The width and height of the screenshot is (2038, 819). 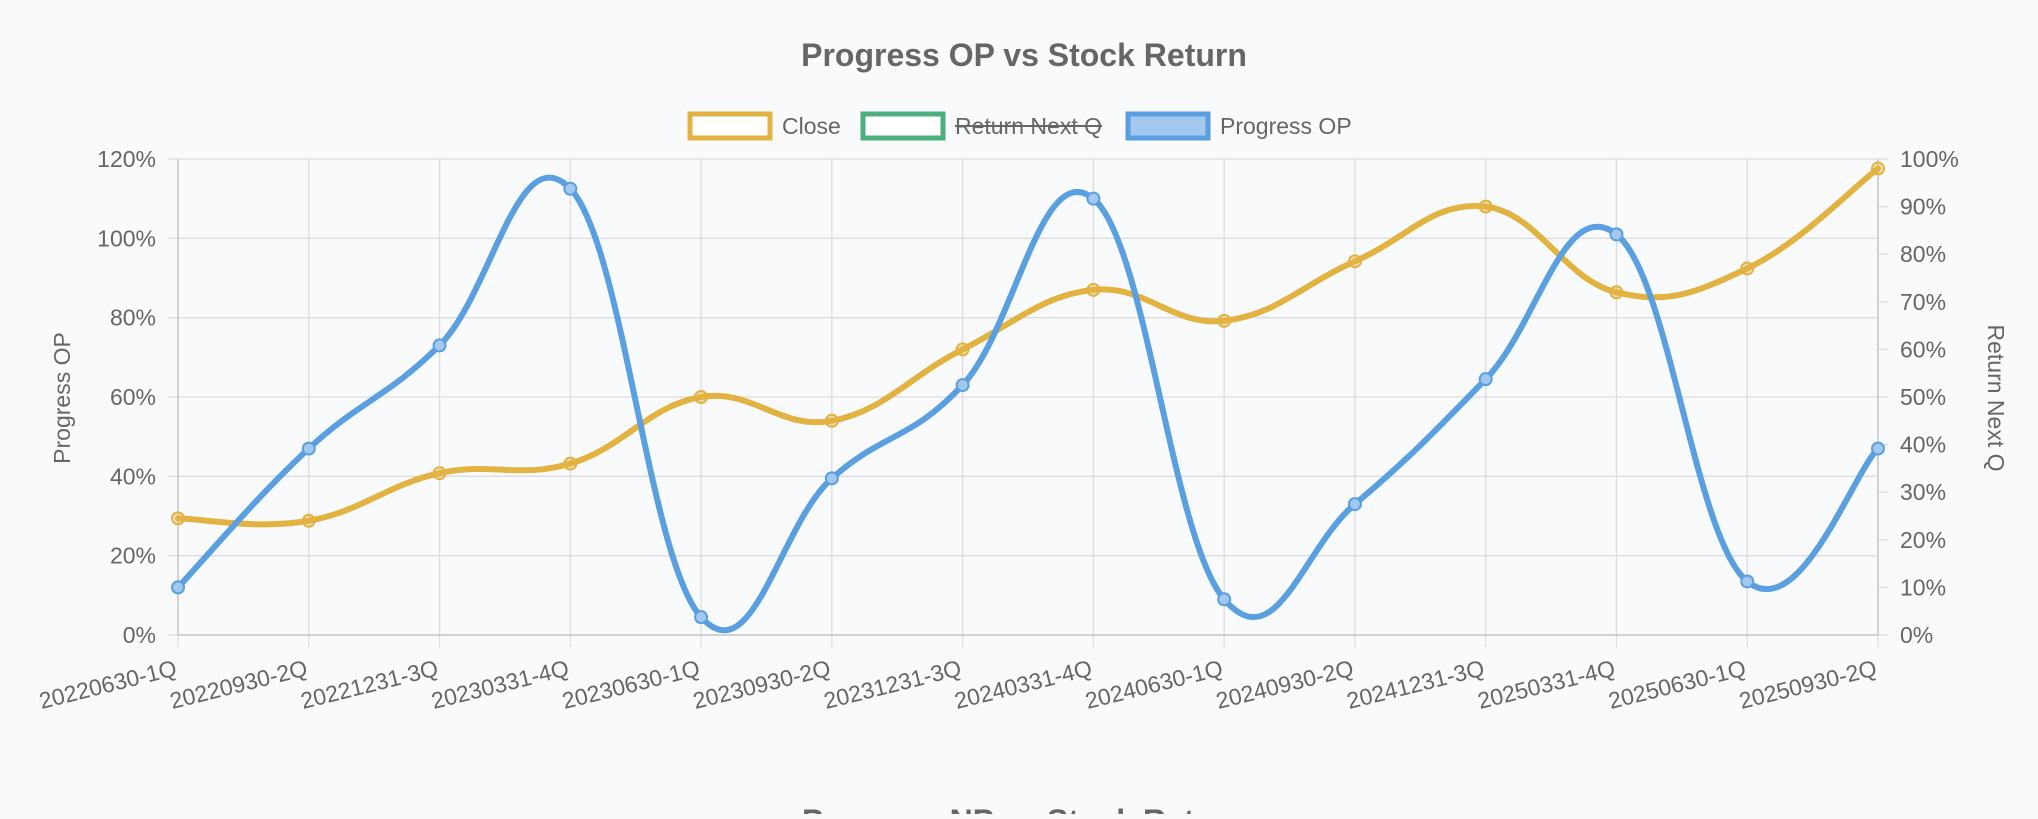 I want to click on y-right-tick-label: 40%, so click(x=1923, y=445).